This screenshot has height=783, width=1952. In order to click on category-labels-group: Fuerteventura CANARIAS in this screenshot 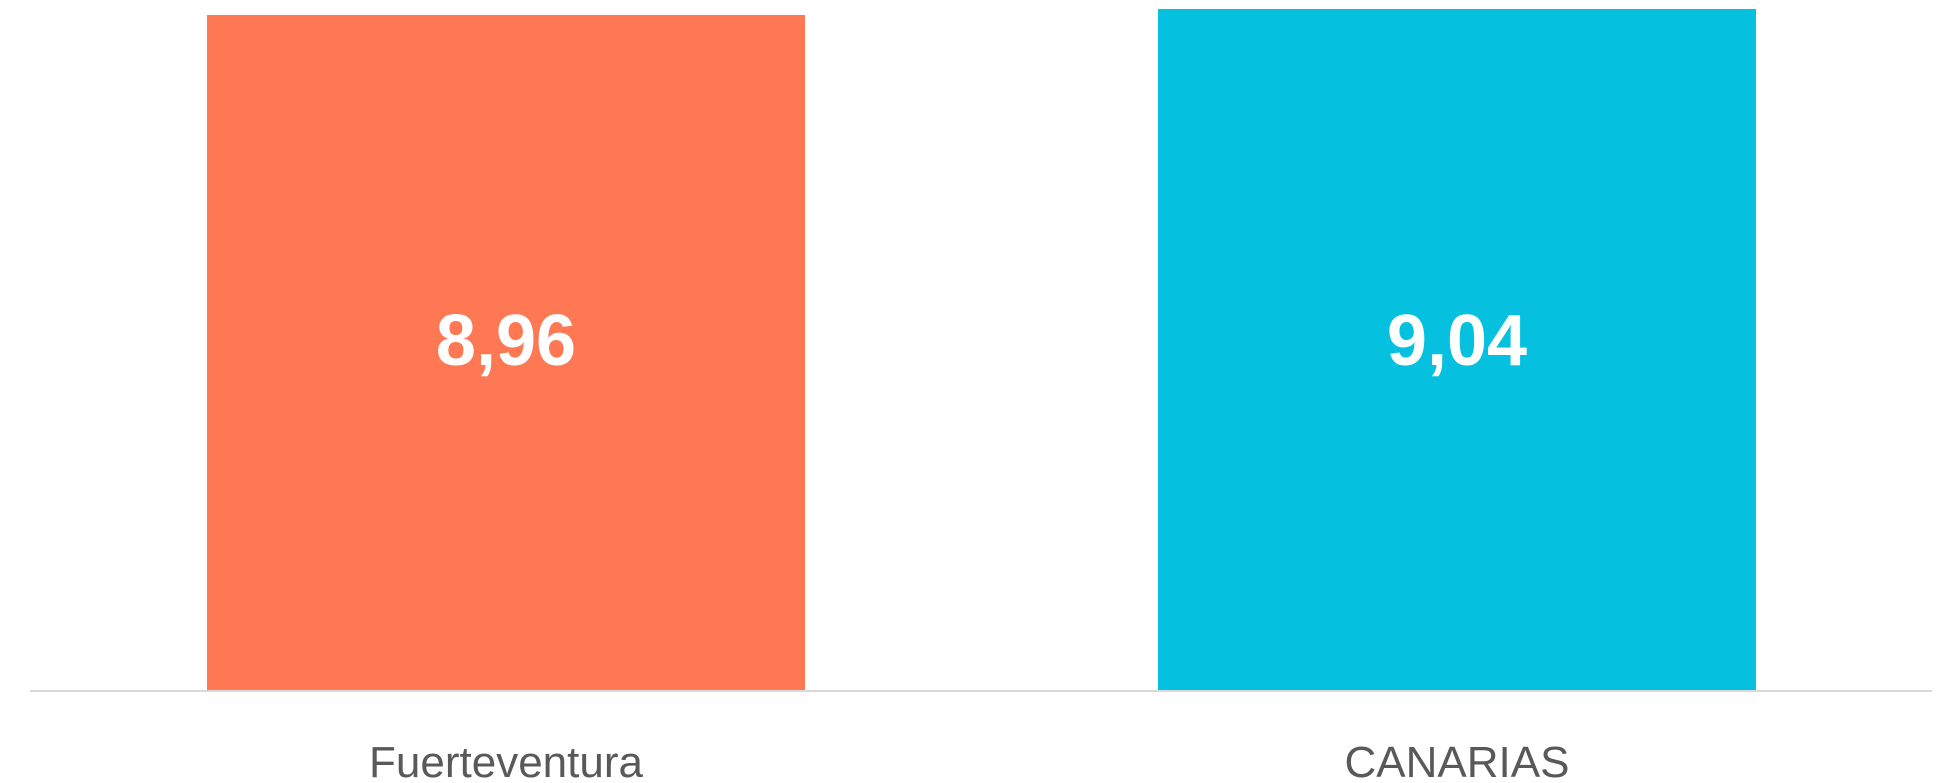, I will do `click(969, 760)`.